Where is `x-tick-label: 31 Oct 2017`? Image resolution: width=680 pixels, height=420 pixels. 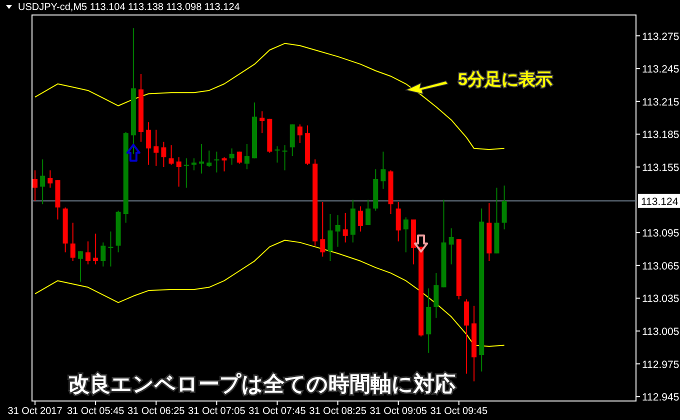
x-tick-label: 31 Oct 2017 is located at coordinates (35, 411).